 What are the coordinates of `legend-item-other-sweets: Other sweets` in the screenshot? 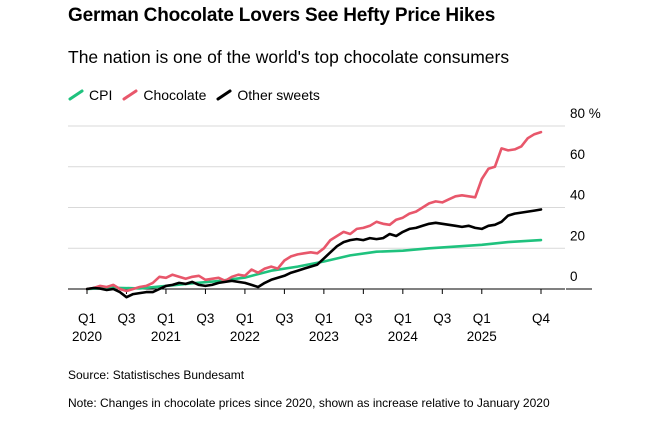 It's located at (268, 95).